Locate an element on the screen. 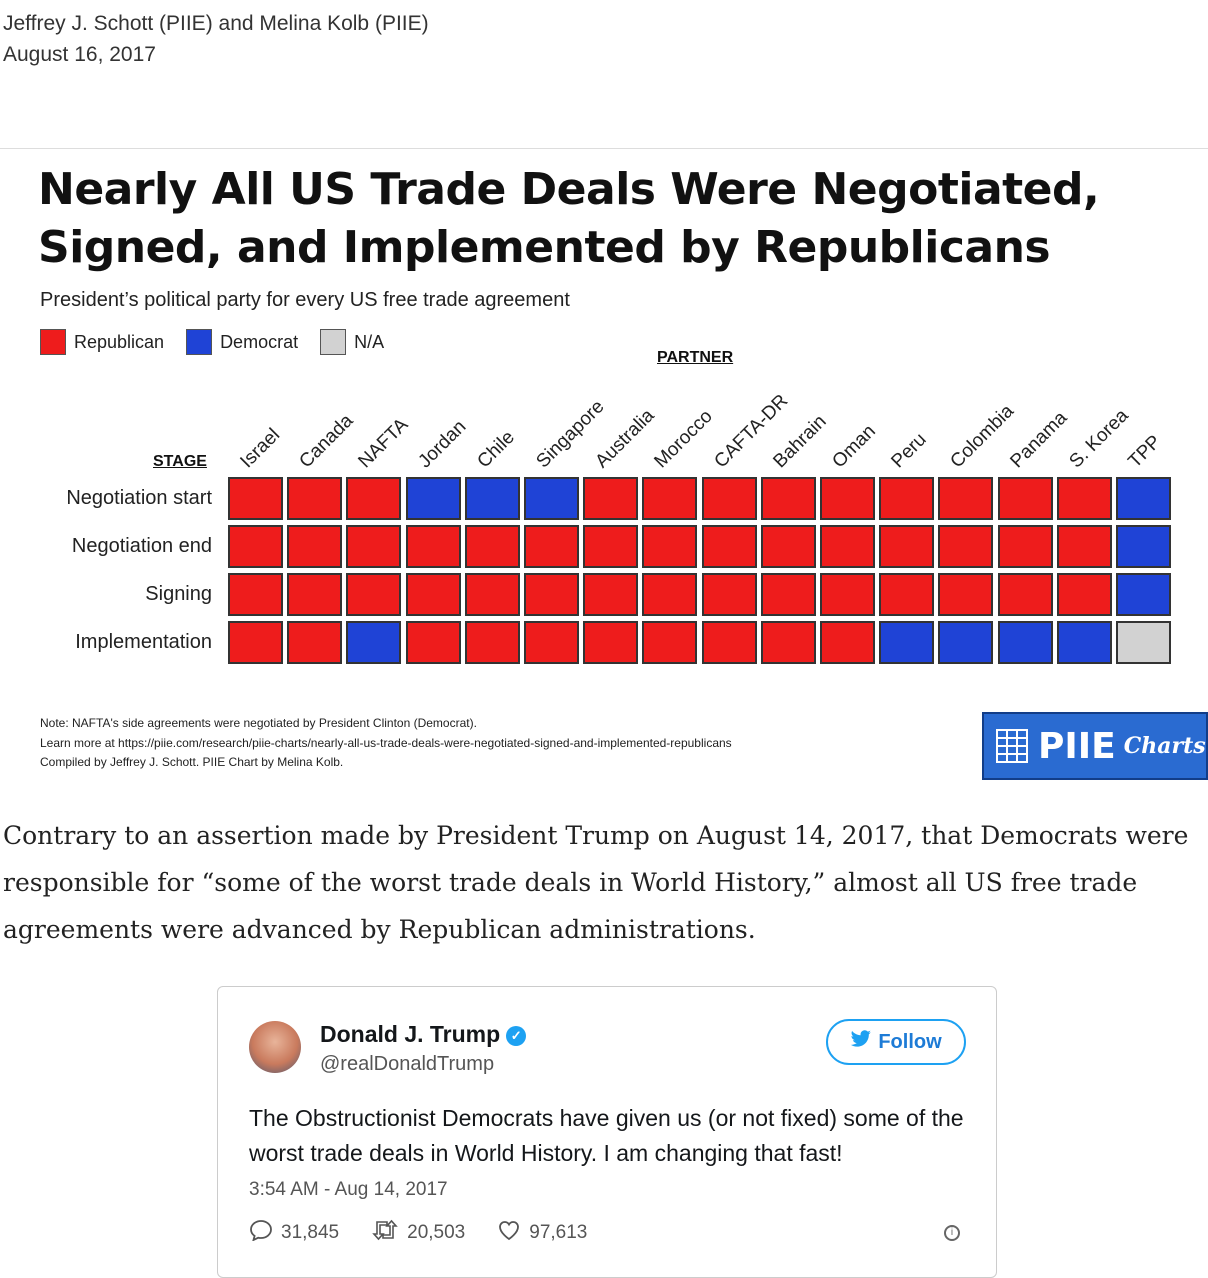  cell-bahrain-implementation is located at coordinates (788, 642).